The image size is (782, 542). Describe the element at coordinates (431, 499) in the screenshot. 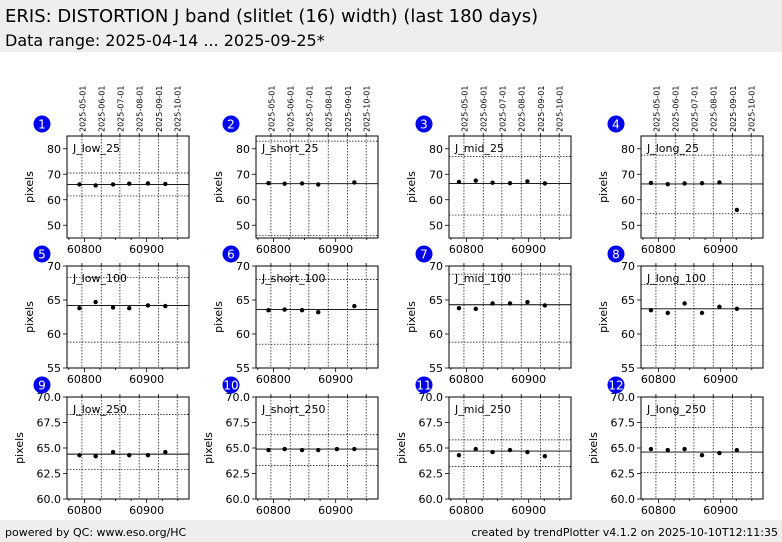

I see `y-tick-label: 60.0` at that location.